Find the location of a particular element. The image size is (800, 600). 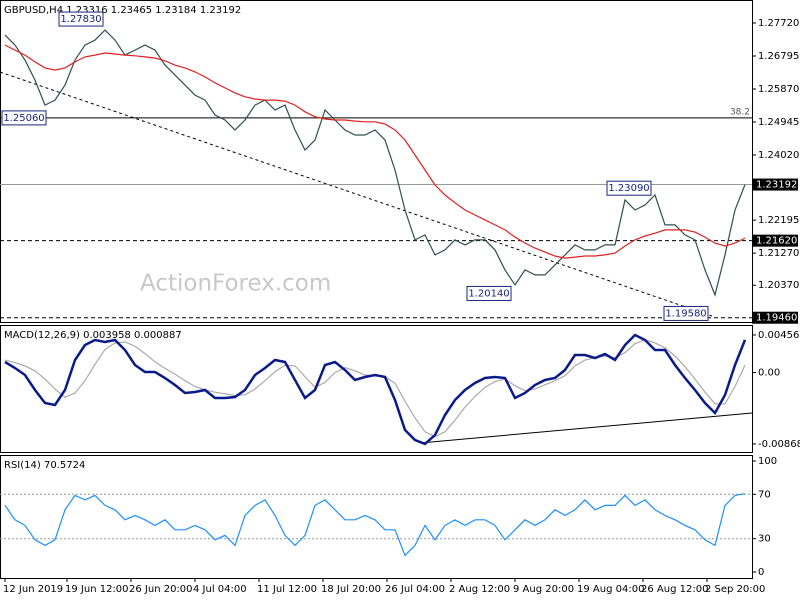

price-annotation-label: 1.27830 is located at coordinates (80, 19).